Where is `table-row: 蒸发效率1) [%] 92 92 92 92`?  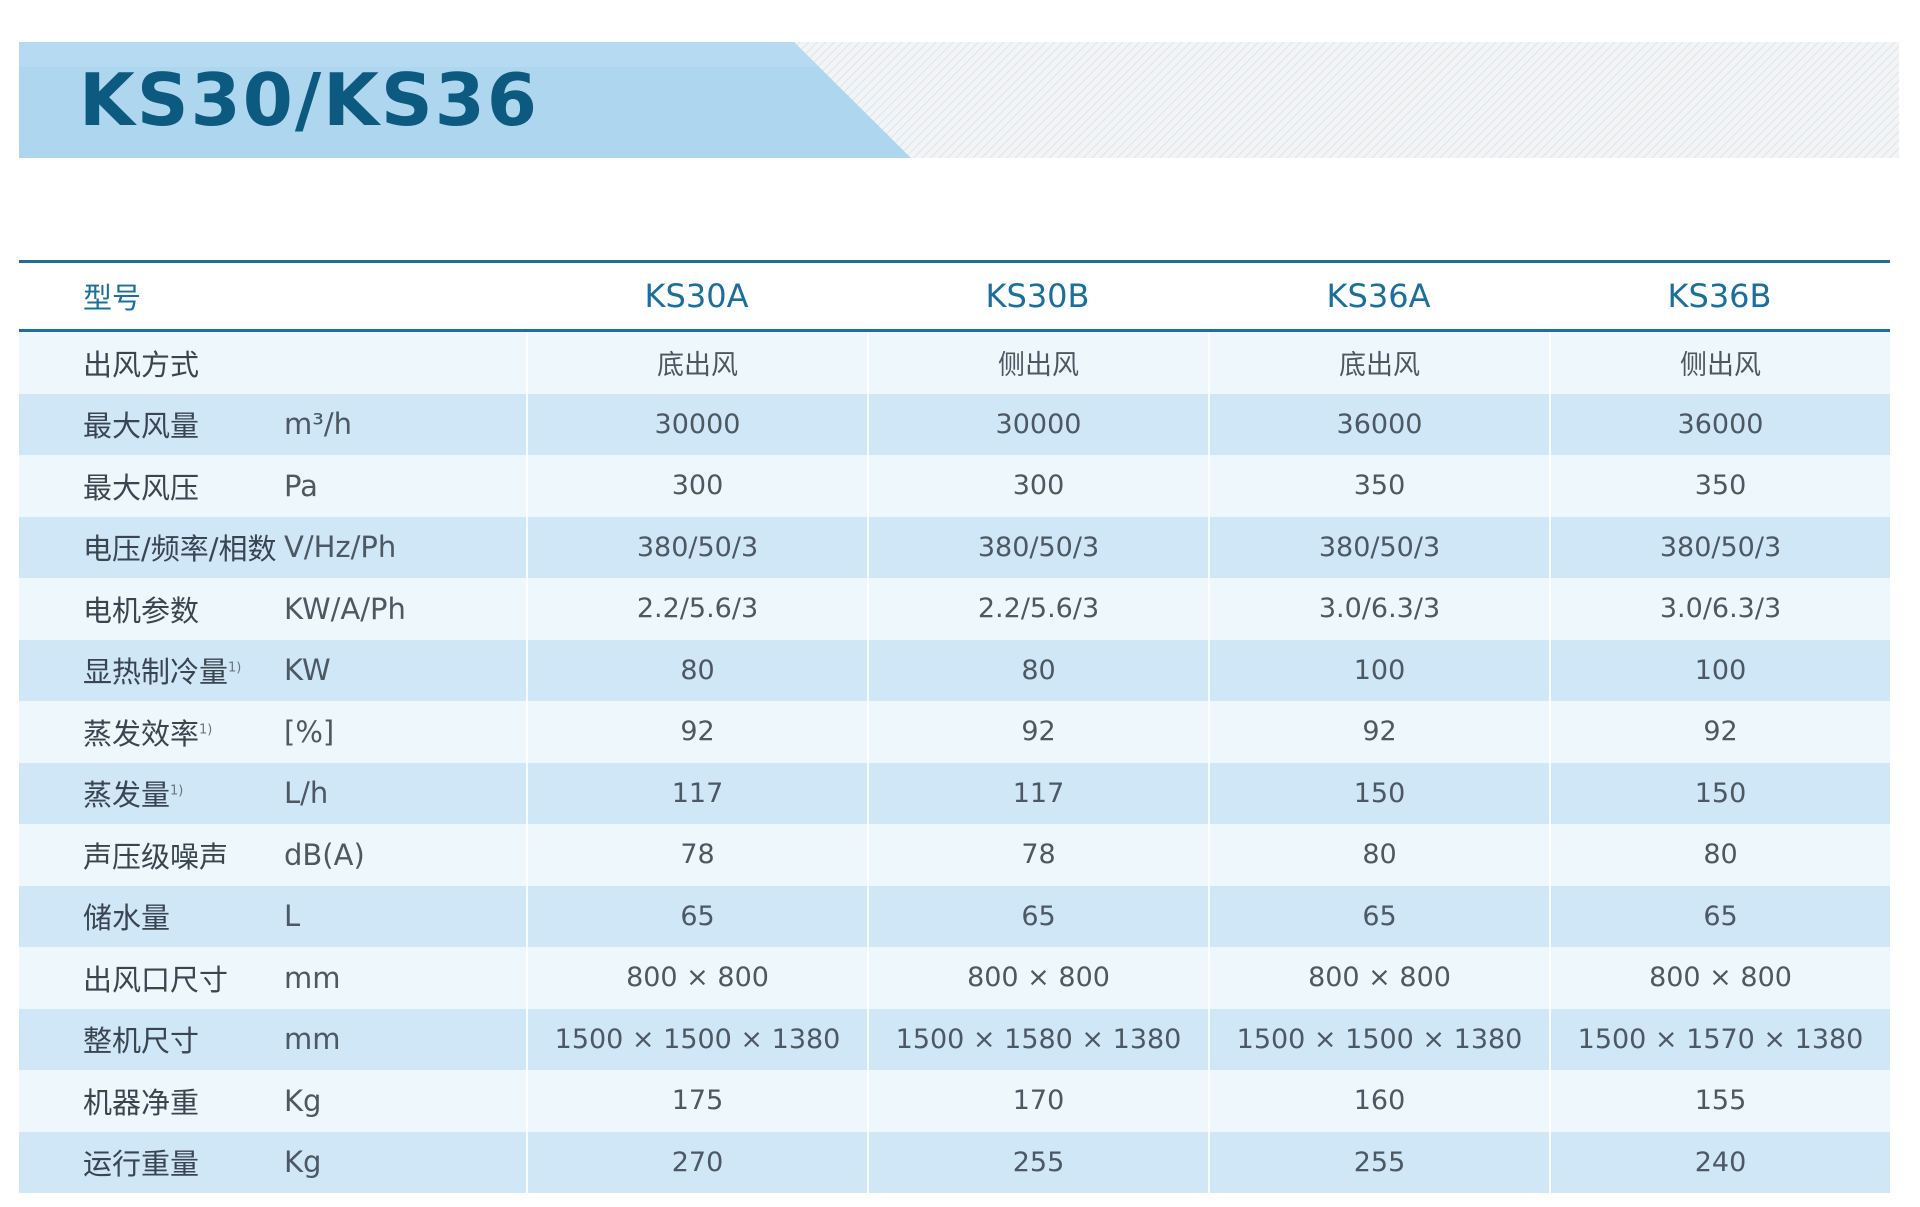 table-row: 蒸发效率1) [%] 92 92 92 92 is located at coordinates (954, 732).